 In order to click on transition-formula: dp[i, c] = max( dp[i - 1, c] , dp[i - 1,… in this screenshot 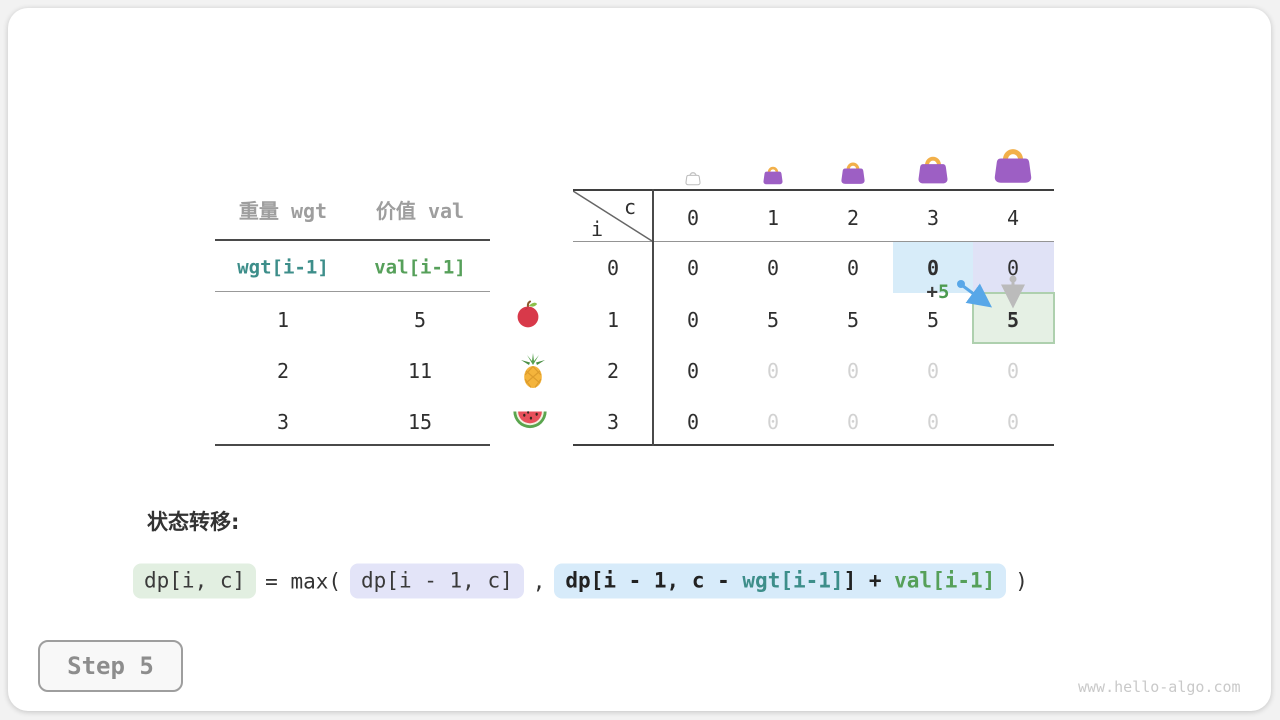, I will do `click(580, 581)`.